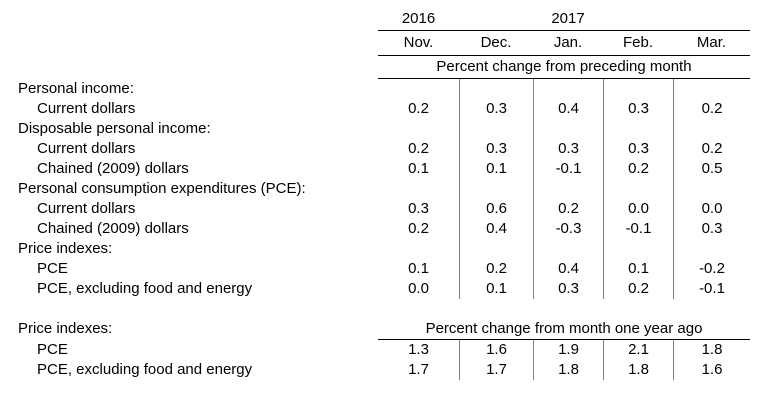 The width and height of the screenshot is (766, 402). Describe the element at coordinates (114, 128) in the screenshot. I see `row-label: Disposable personal income:` at that location.